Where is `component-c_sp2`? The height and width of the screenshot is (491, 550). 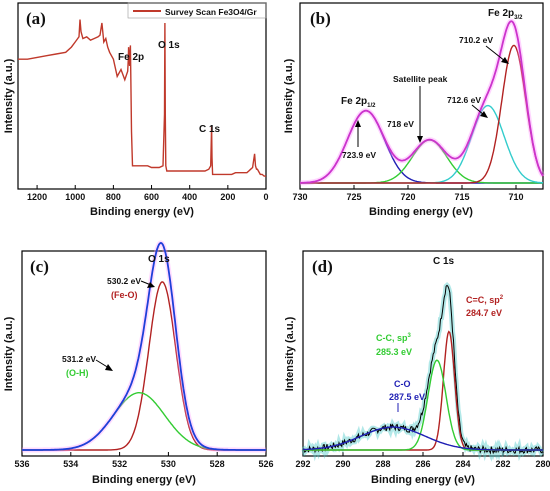 component-c_sp2 is located at coordinates (423, 390).